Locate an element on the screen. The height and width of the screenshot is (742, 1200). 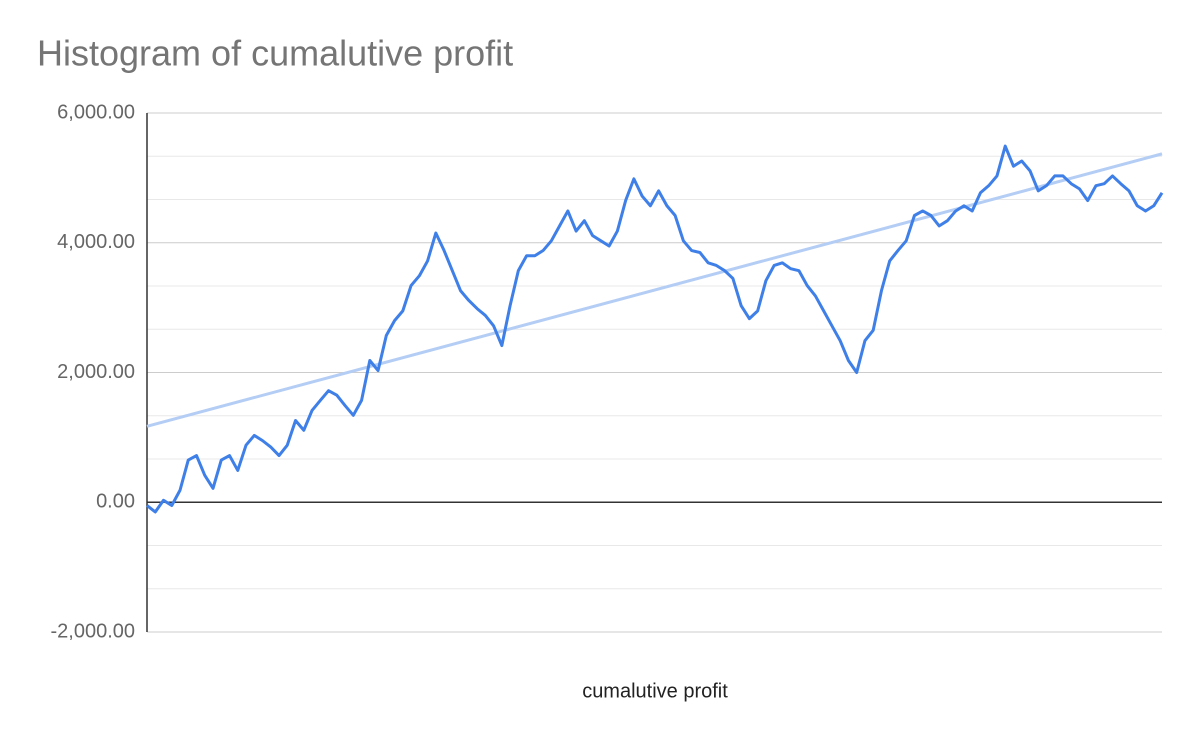
y-tick-label: -2,000.00 is located at coordinates (92, 631).